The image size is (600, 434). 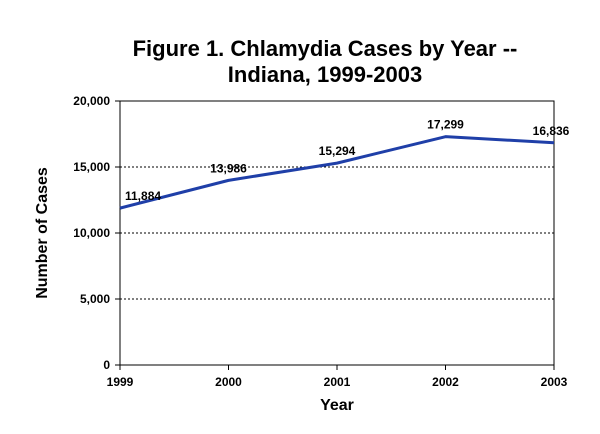 What do you see at coordinates (554, 382) in the screenshot?
I see `x-tick-label: 2003` at bounding box center [554, 382].